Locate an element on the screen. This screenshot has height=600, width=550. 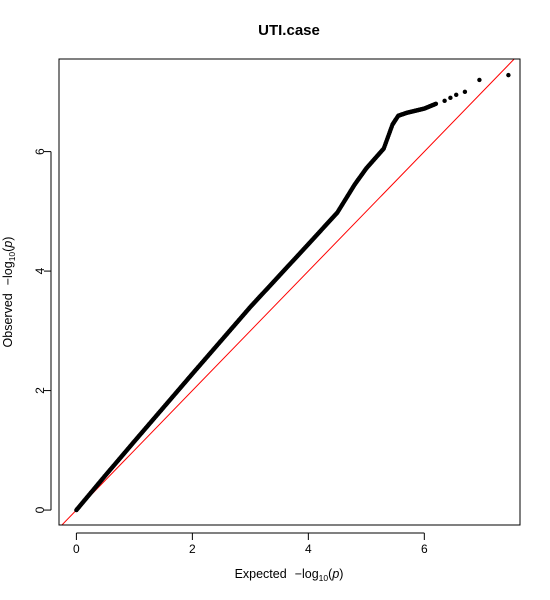
x-tick-label: 0 is located at coordinates (76, 549).